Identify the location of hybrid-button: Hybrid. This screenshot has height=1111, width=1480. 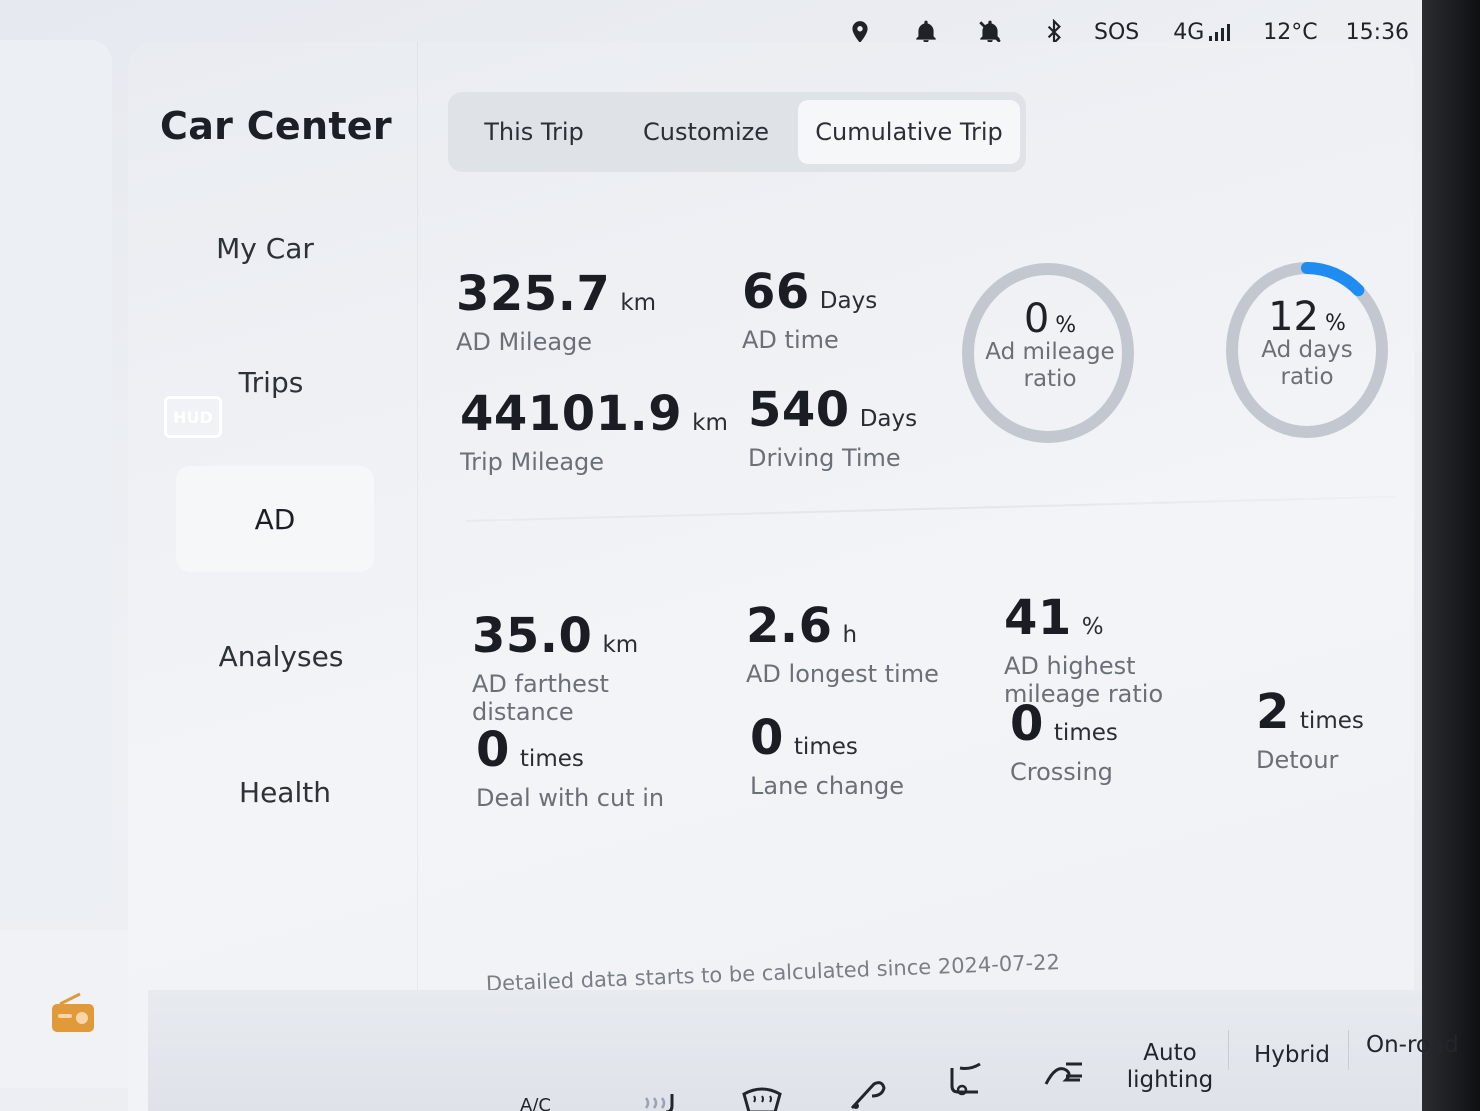
(1292, 1055).